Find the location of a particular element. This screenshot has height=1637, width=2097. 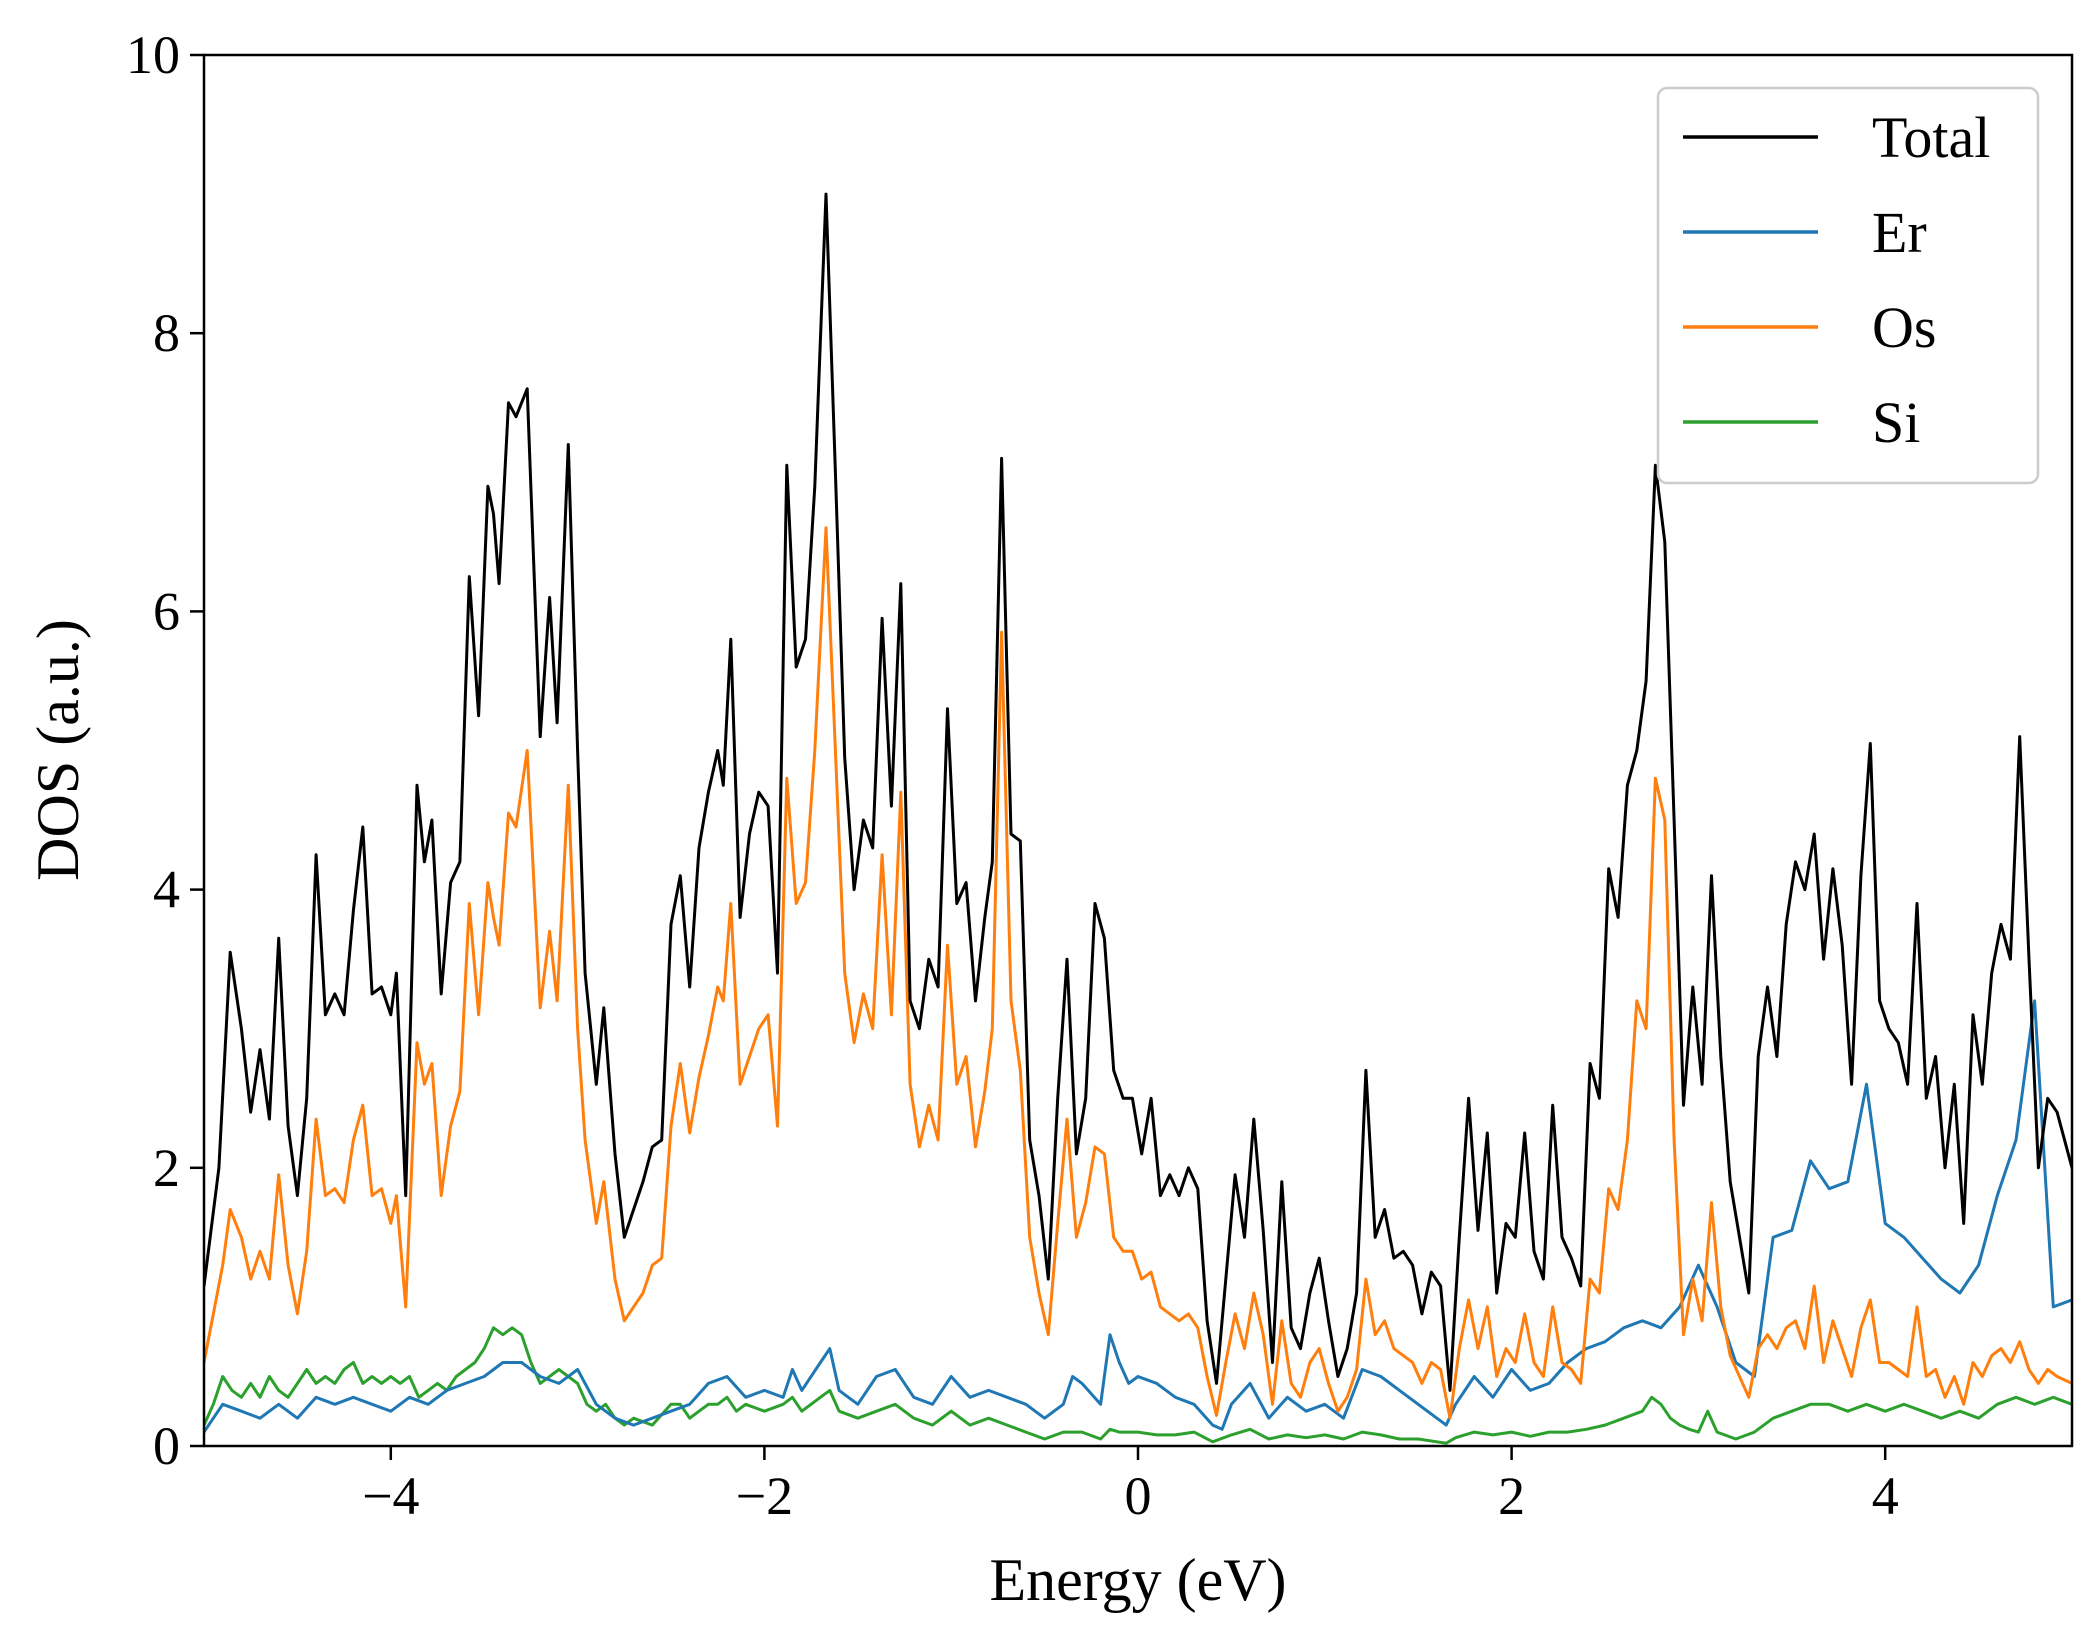

y-tick-label: 0 is located at coordinates (166, 1446).